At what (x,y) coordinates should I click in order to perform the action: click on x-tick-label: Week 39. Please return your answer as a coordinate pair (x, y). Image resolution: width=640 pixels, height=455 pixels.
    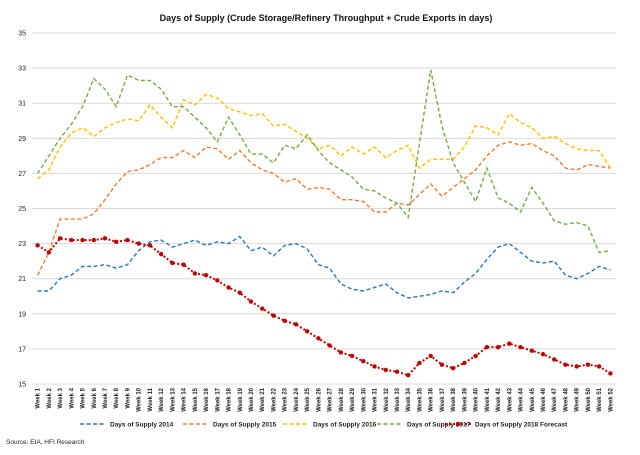
    Looking at the image, I should click on (465, 399).